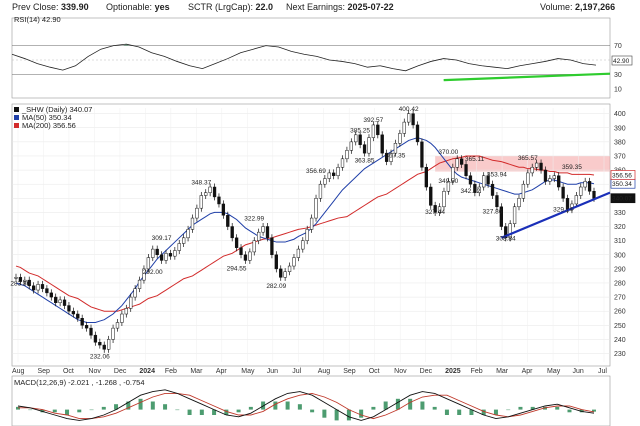 The image size is (640, 426). Describe the element at coordinates (620, 255) in the screenshot. I see `price-y-tick-label: 300` at that location.